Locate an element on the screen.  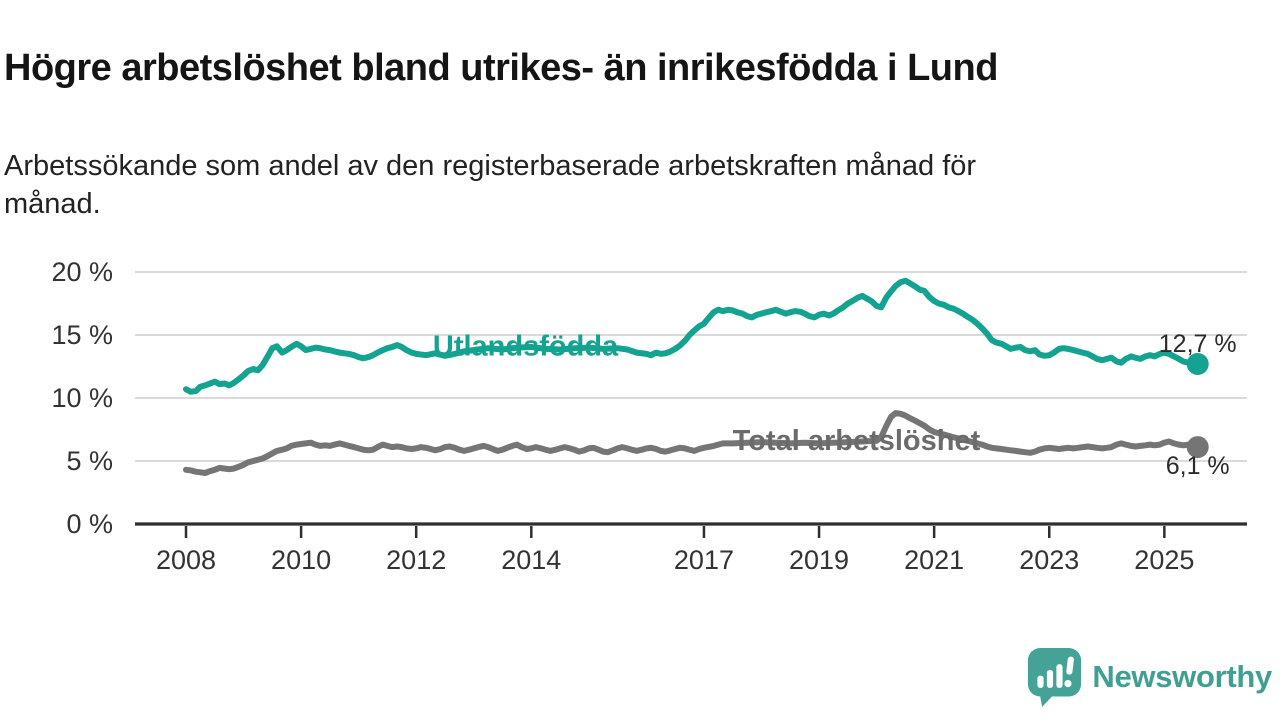
x-axis-tick-label: 2023 is located at coordinates (1049, 560).